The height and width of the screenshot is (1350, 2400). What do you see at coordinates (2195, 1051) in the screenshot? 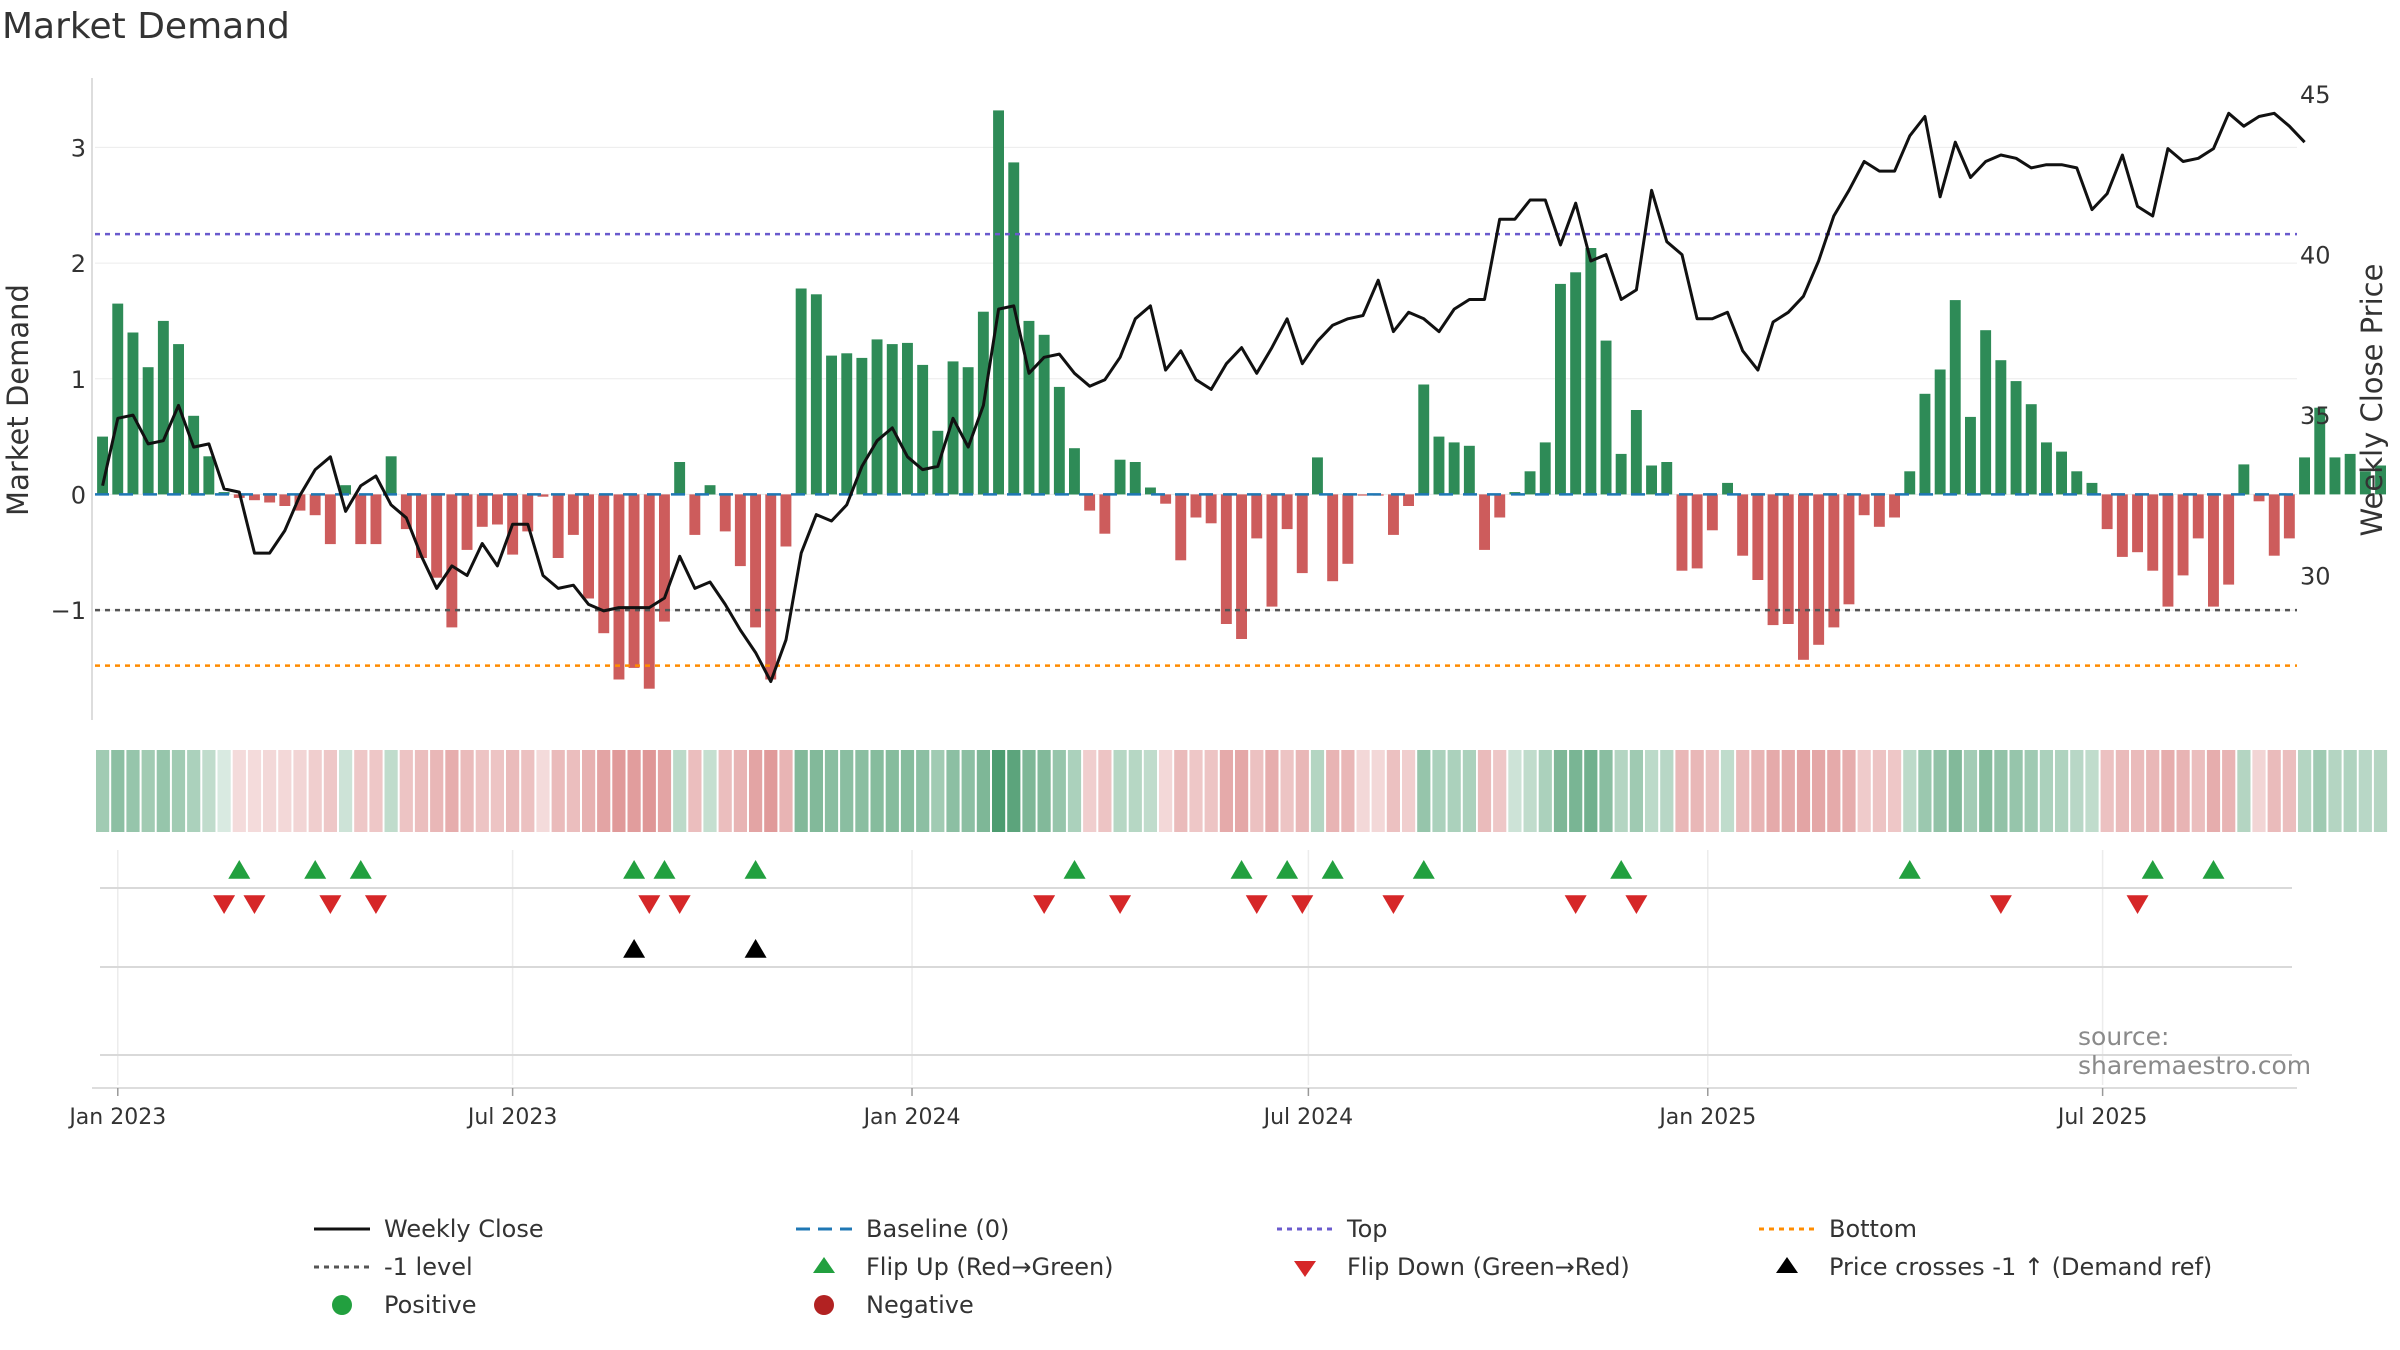
I see `source-credit: source: sharemaestro.com` at bounding box center [2195, 1051].